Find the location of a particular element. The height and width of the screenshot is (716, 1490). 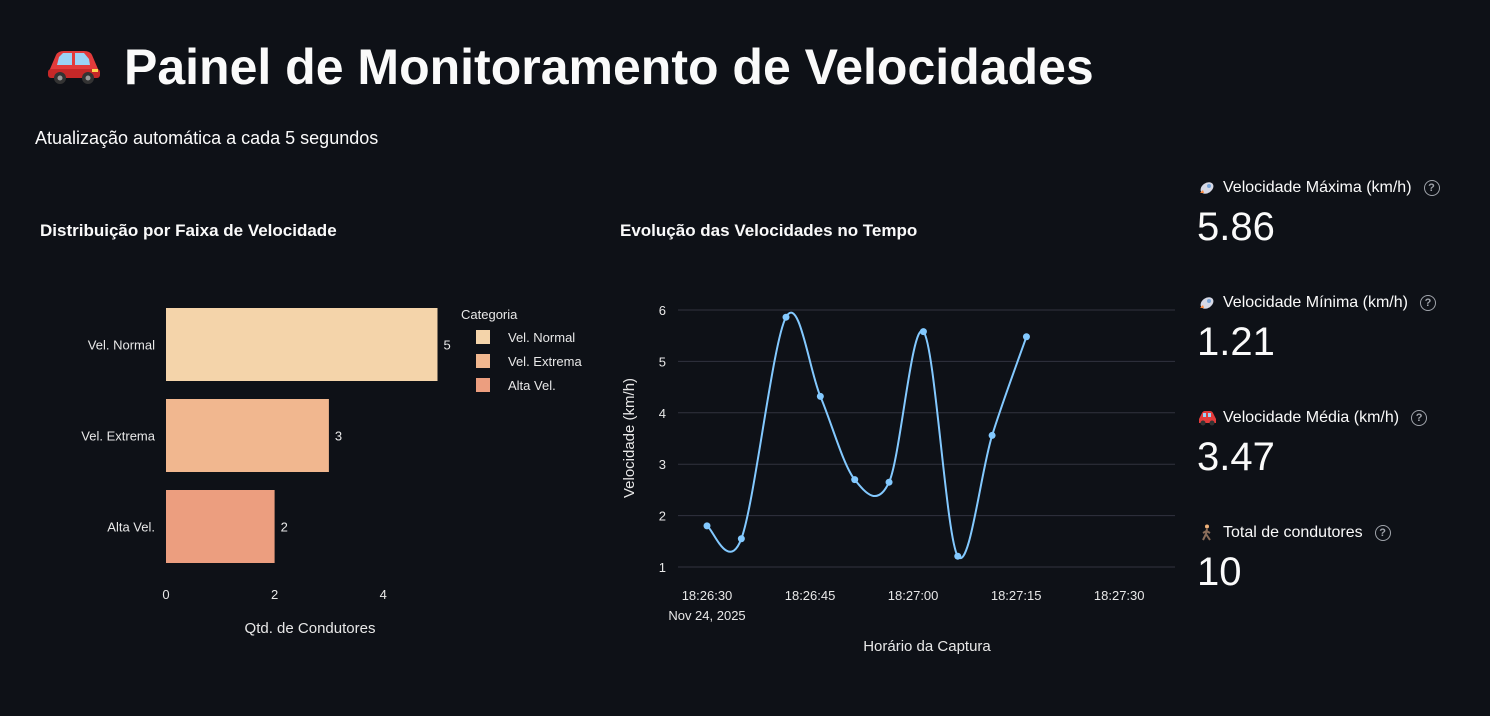

x-tick-label: 0 is located at coordinates (165, 594).